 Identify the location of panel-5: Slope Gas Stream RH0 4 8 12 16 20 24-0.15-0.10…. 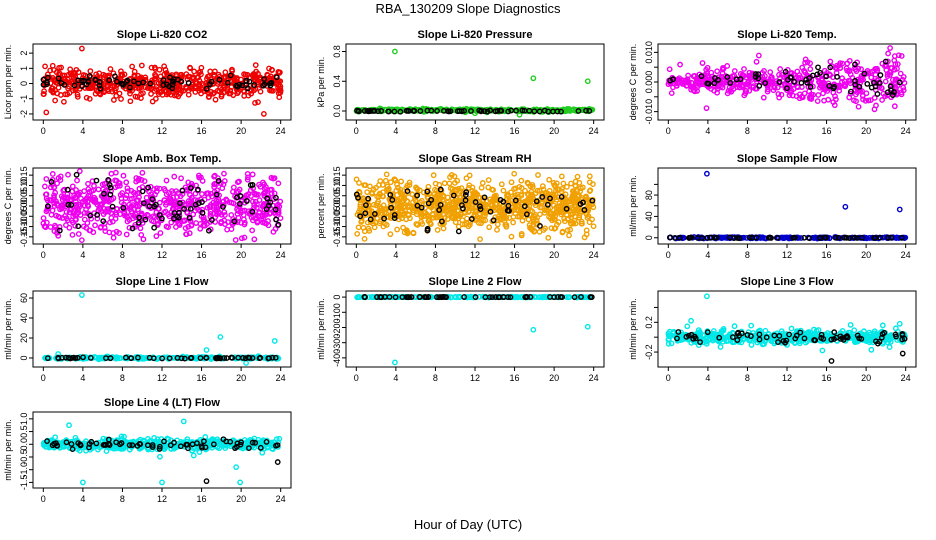
(460, 206).